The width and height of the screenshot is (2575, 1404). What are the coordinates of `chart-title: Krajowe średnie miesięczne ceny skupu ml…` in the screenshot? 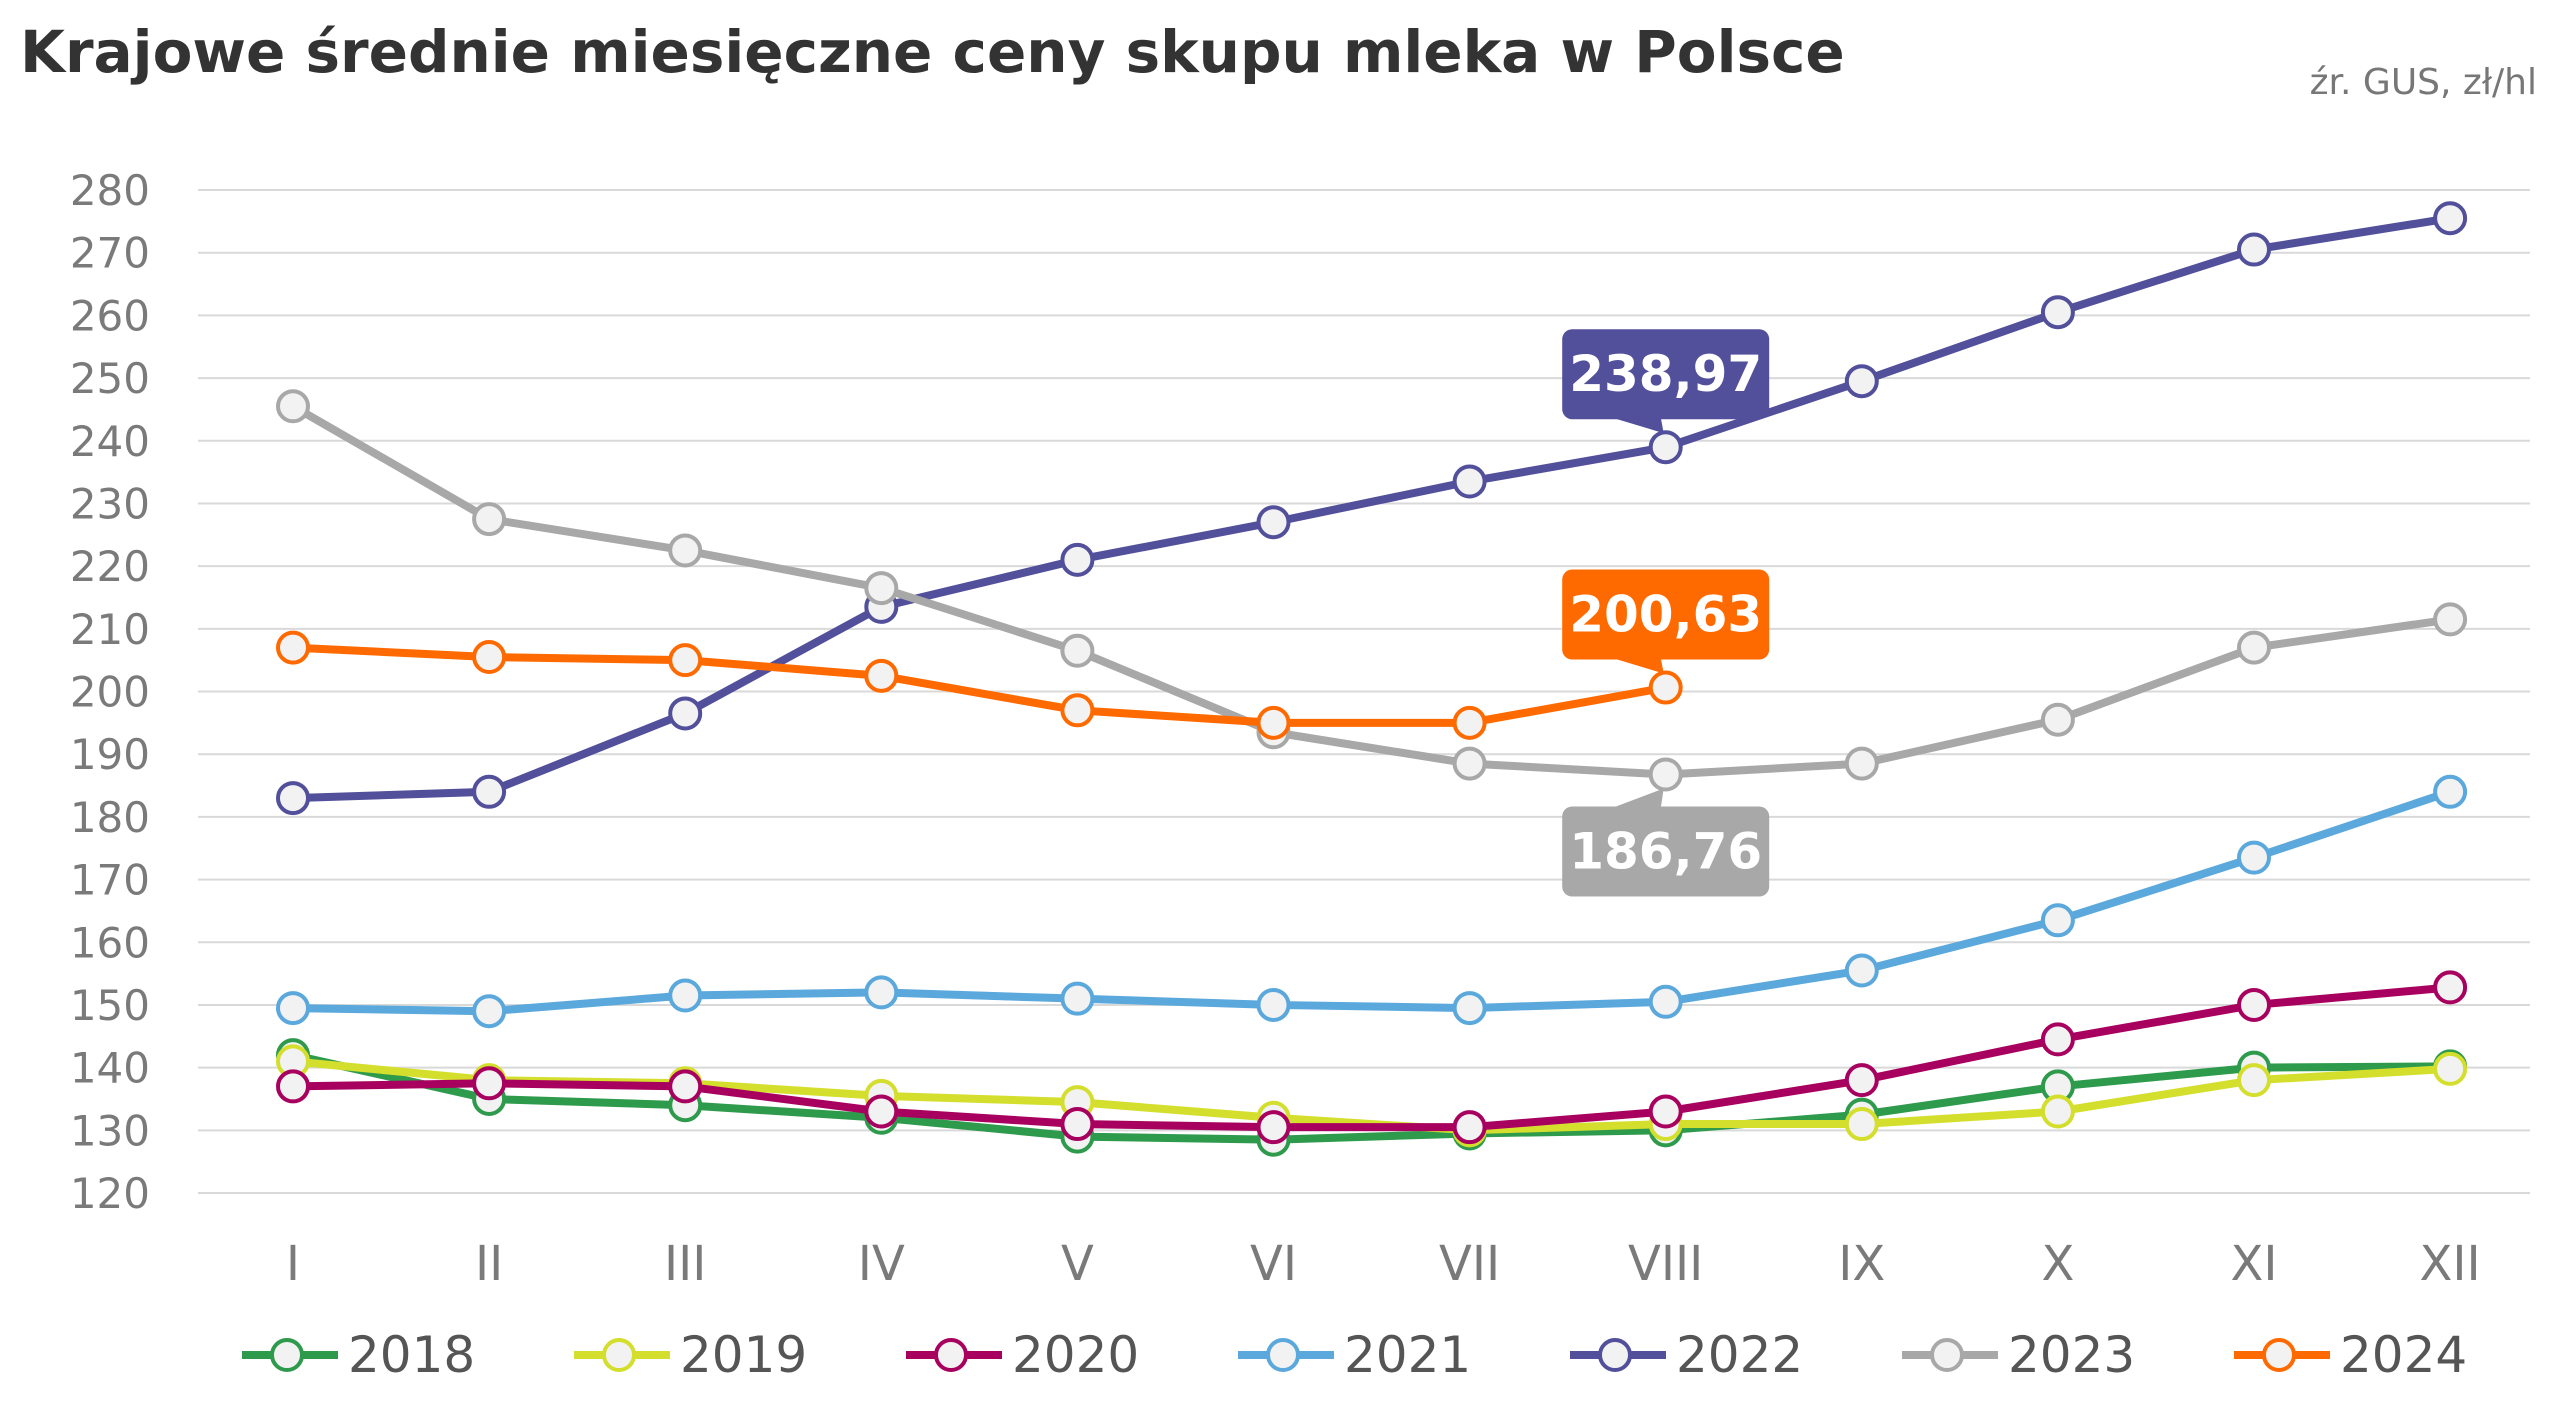 It's located at (932, 52).